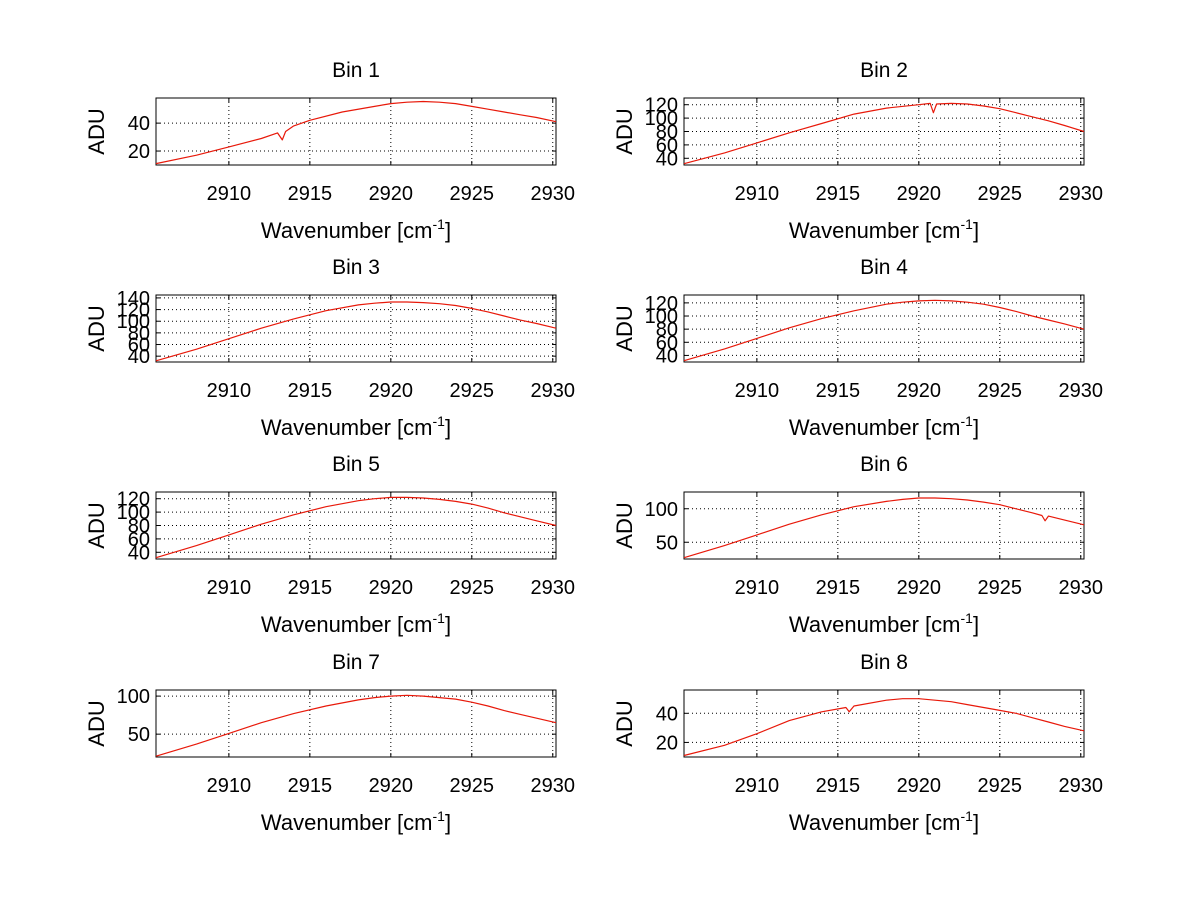 This screenshot has height=901, width=1200. Describe the element at coordinates (884, 267) in the screenshot. I see `chart-4-title: Bin 4` at that location.